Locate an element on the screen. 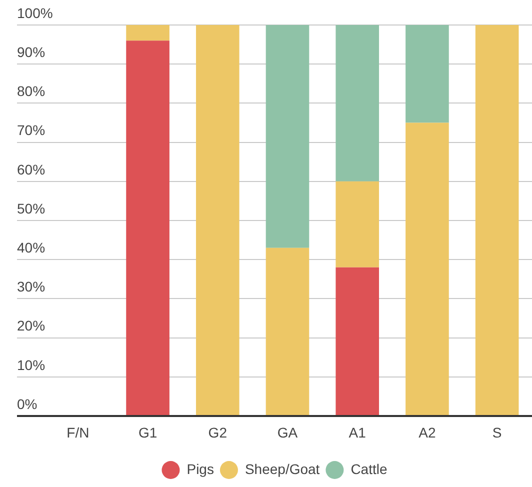  y-tick-label: 10% is located at coordinates (31, 364).